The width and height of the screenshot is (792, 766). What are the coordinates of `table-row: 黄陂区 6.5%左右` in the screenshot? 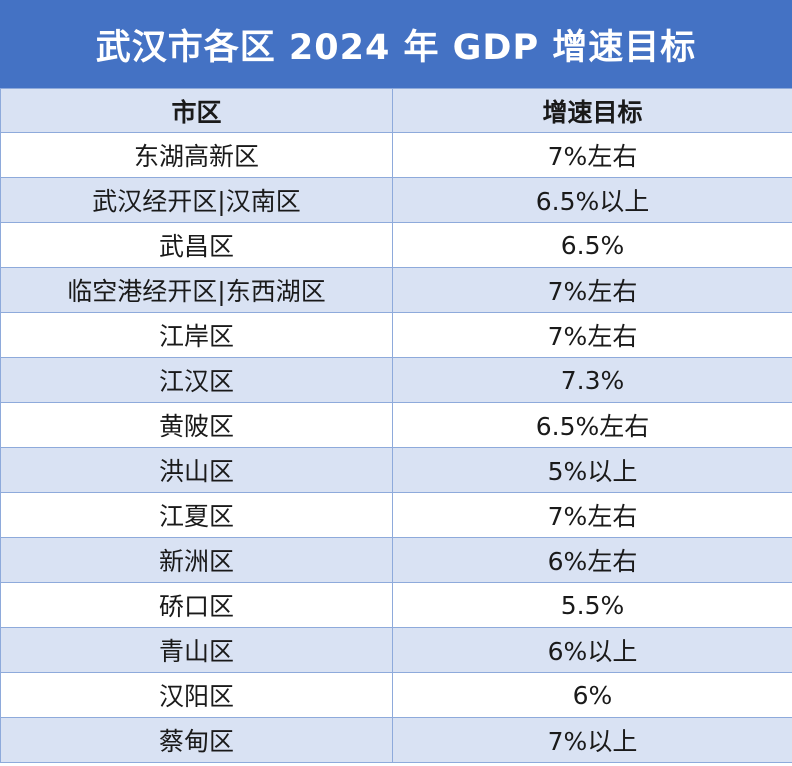 It's located at (396, 425).